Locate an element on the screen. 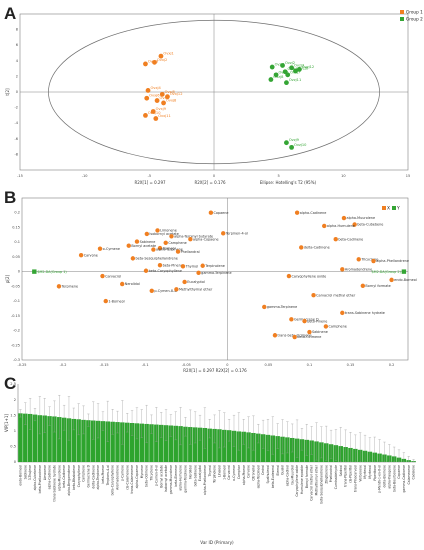 The height and width of the screenshot is (550, 424). vip-category-label: alpha-Phellandrene is located at coordinates (205, 480).